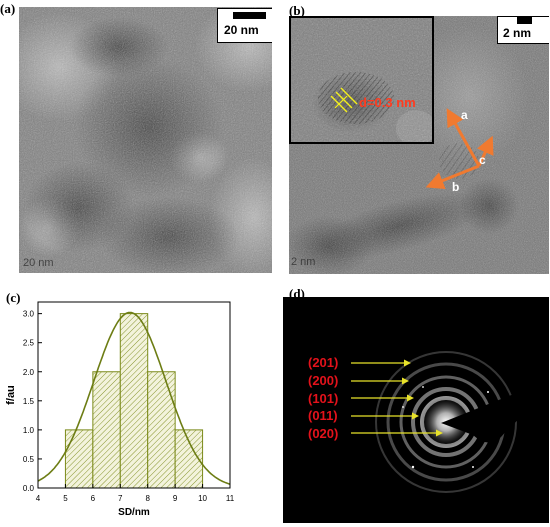 The image size is (550, 527). Describe the element at coordinates (463, 137) in the screenshot. I see `arrow-a` at that location.